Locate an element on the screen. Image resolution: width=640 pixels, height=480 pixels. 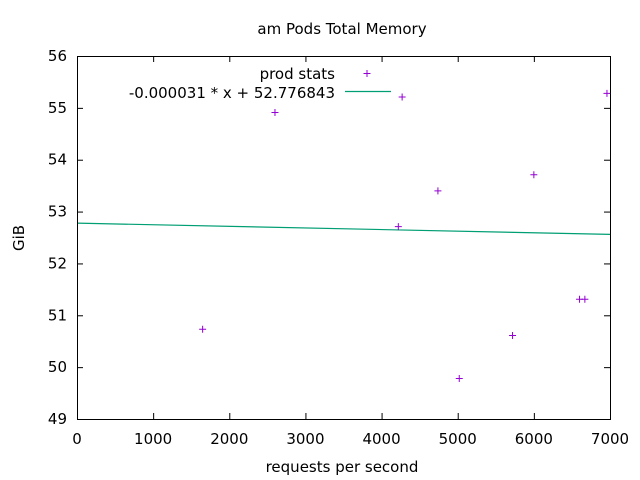
fit-line is located at coordinates (343, 228).